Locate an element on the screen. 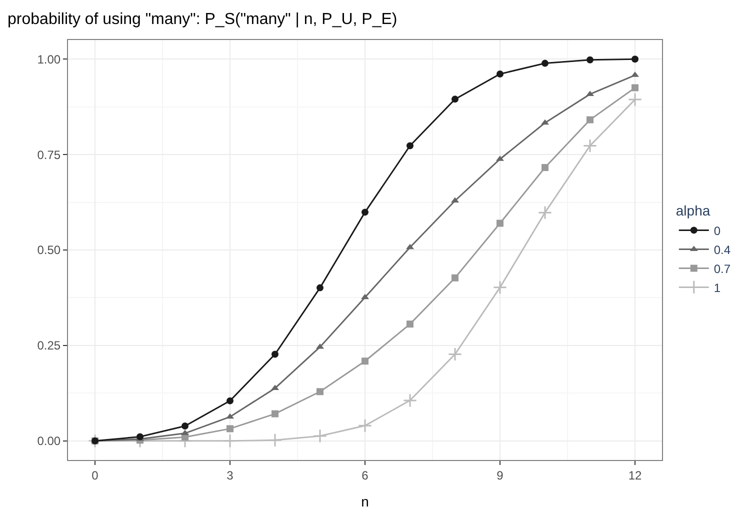 The height and width of the screenshot is (519, 752). y-tick-label: 0.75 is located at coordinates (49, 155).